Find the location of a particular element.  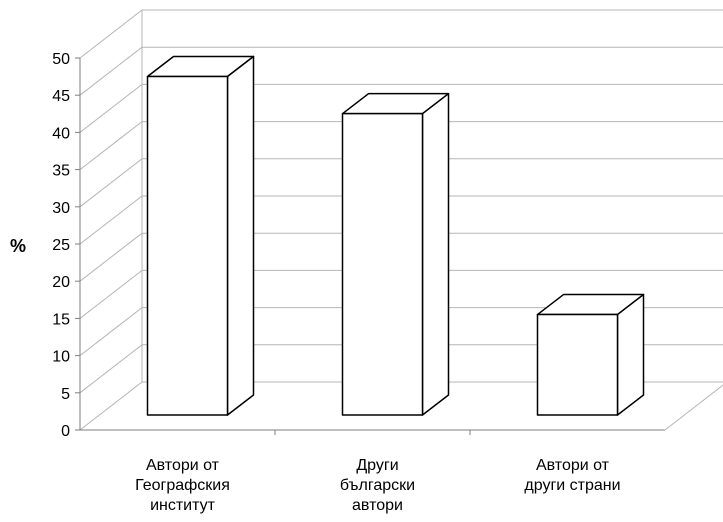

x-category-label-line: Други is located at coordinates (377, 465).